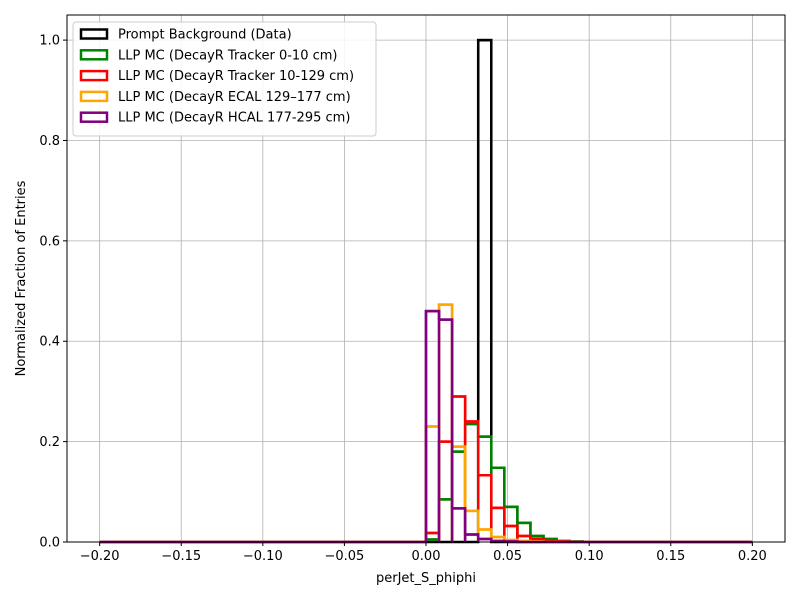  What do you see at coordinates (426, 556) in the screenshot?
I see `x-tick-label: 0.00` at bounding box center [426, 556].